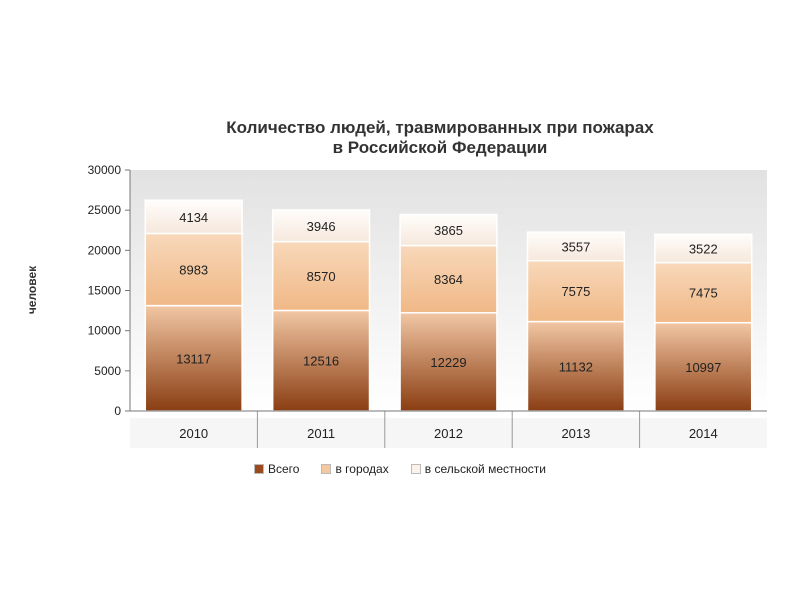 This screenshot has height=600, width=800. I want to click on data-label-cities-2013: 7575, so click(575, 291).